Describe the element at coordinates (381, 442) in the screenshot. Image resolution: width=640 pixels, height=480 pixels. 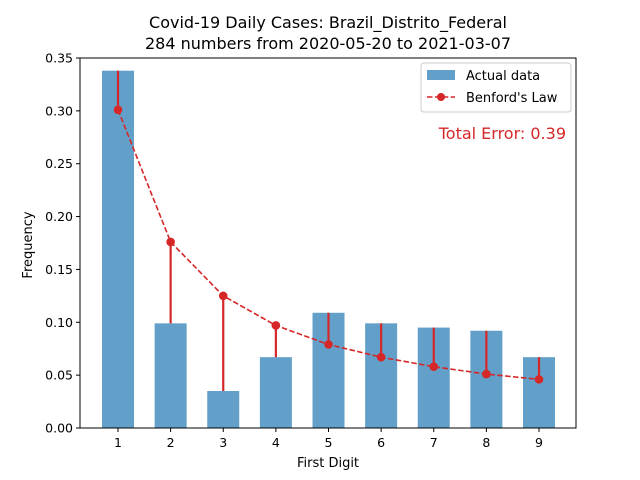
I see `x-tick-label: 6` at that location.